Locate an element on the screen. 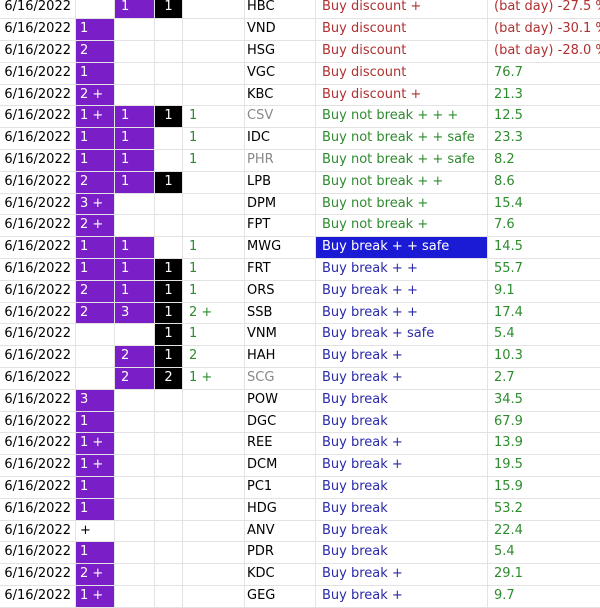 The width and height of the screenshot is (600, 608). ticker-cell: ORS is located at coordinates (280, 291).